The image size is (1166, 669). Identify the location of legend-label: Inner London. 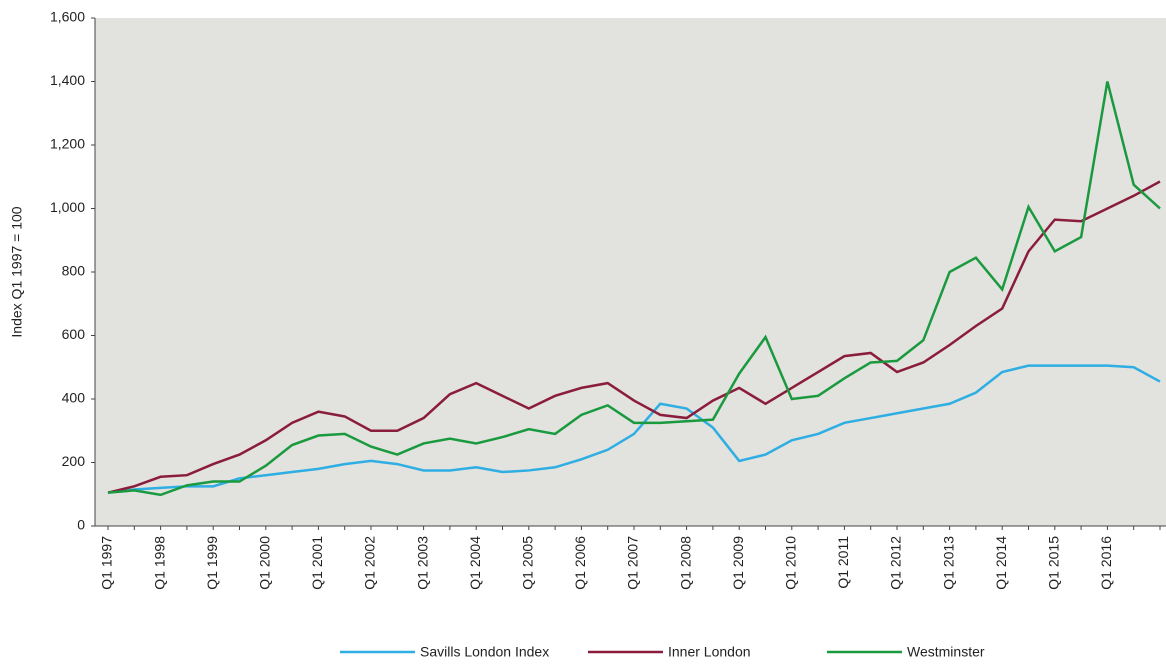
(709, 652).